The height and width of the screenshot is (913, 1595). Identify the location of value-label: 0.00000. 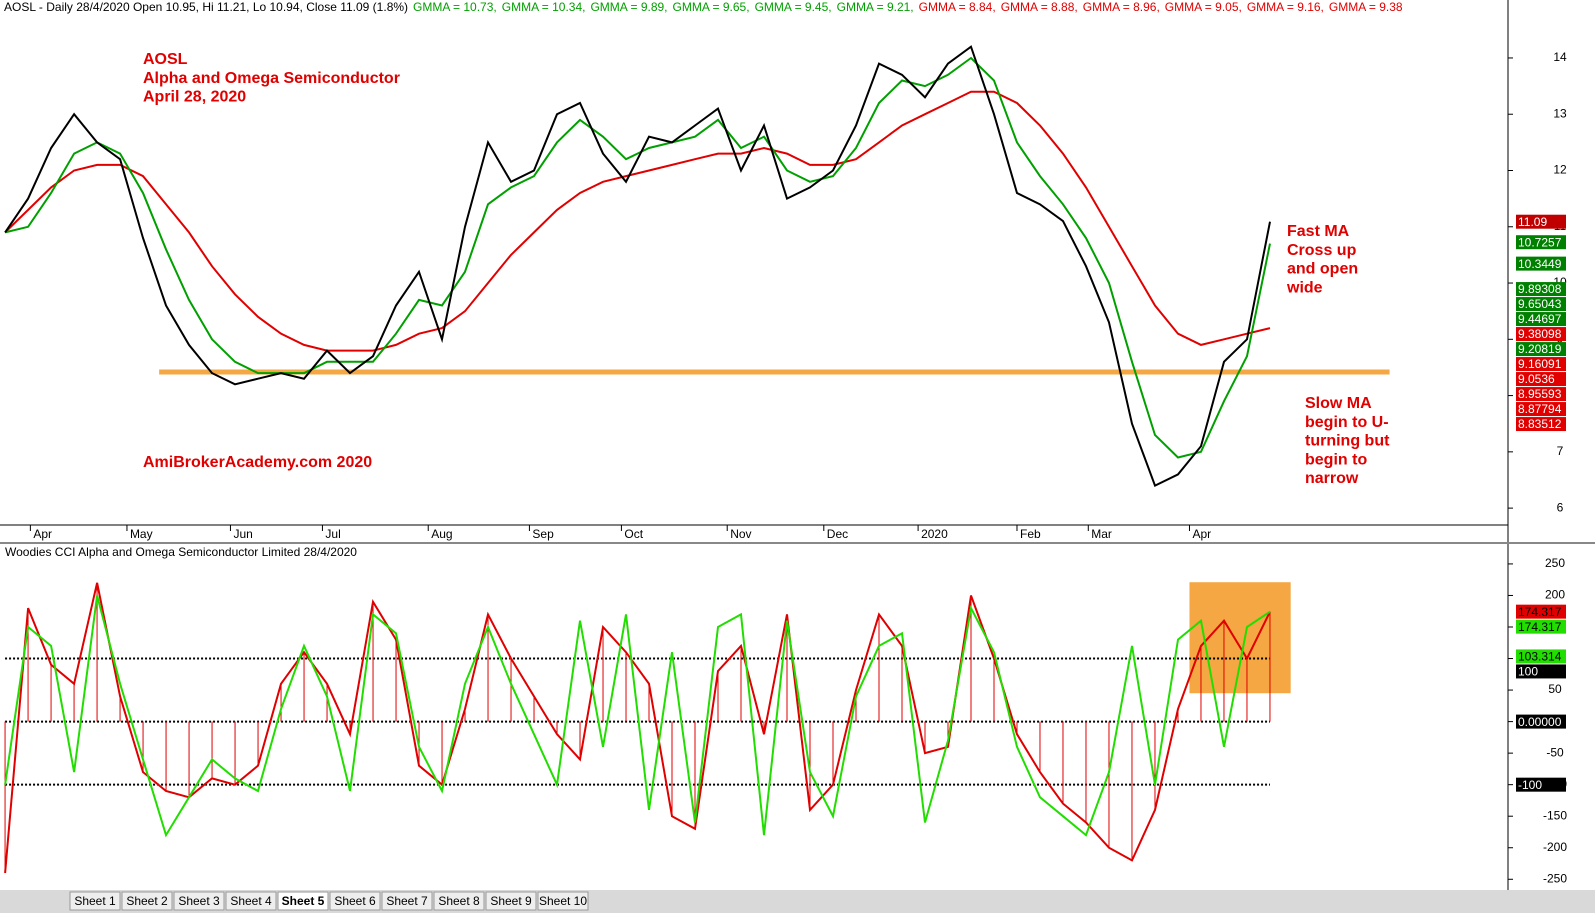
(1540, 722).